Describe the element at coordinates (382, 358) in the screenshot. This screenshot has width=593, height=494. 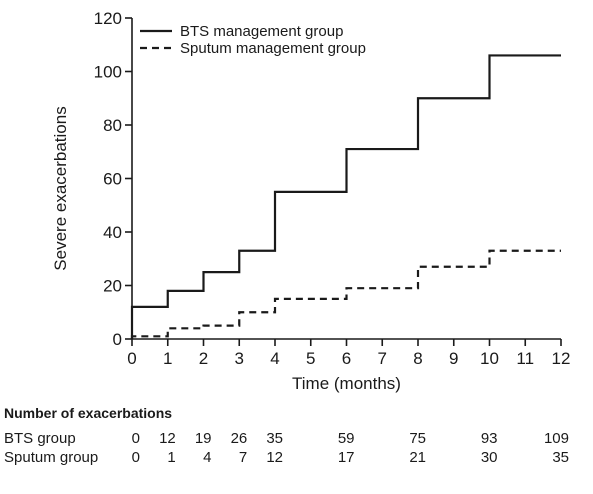
I see `x-tick-label: 7` at that location.